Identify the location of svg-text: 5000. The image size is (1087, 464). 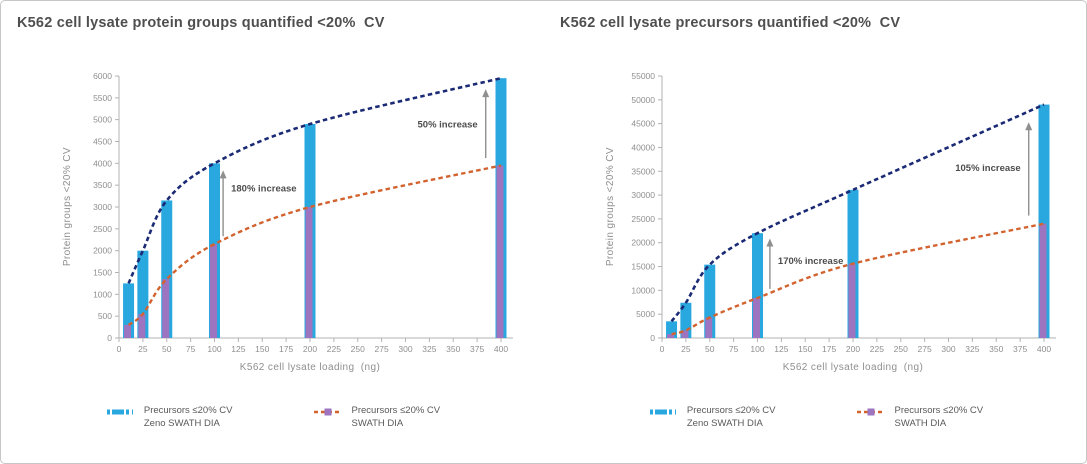
(645, 314).